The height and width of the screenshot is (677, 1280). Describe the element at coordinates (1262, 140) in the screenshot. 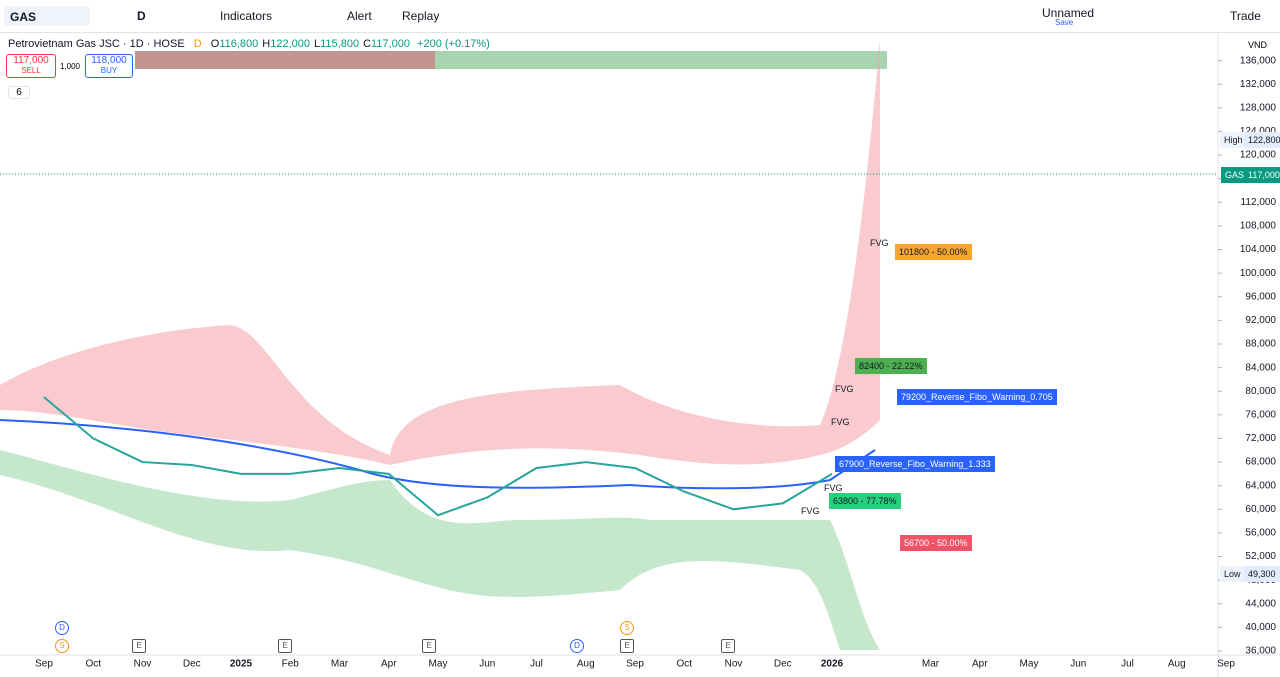

I see `high-value: 122,800` at that location.